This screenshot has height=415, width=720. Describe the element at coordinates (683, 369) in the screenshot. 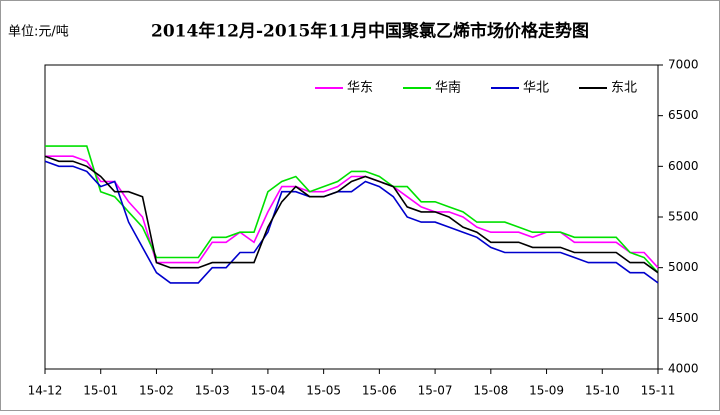

I see `y-tick-label: 4000` at that location.